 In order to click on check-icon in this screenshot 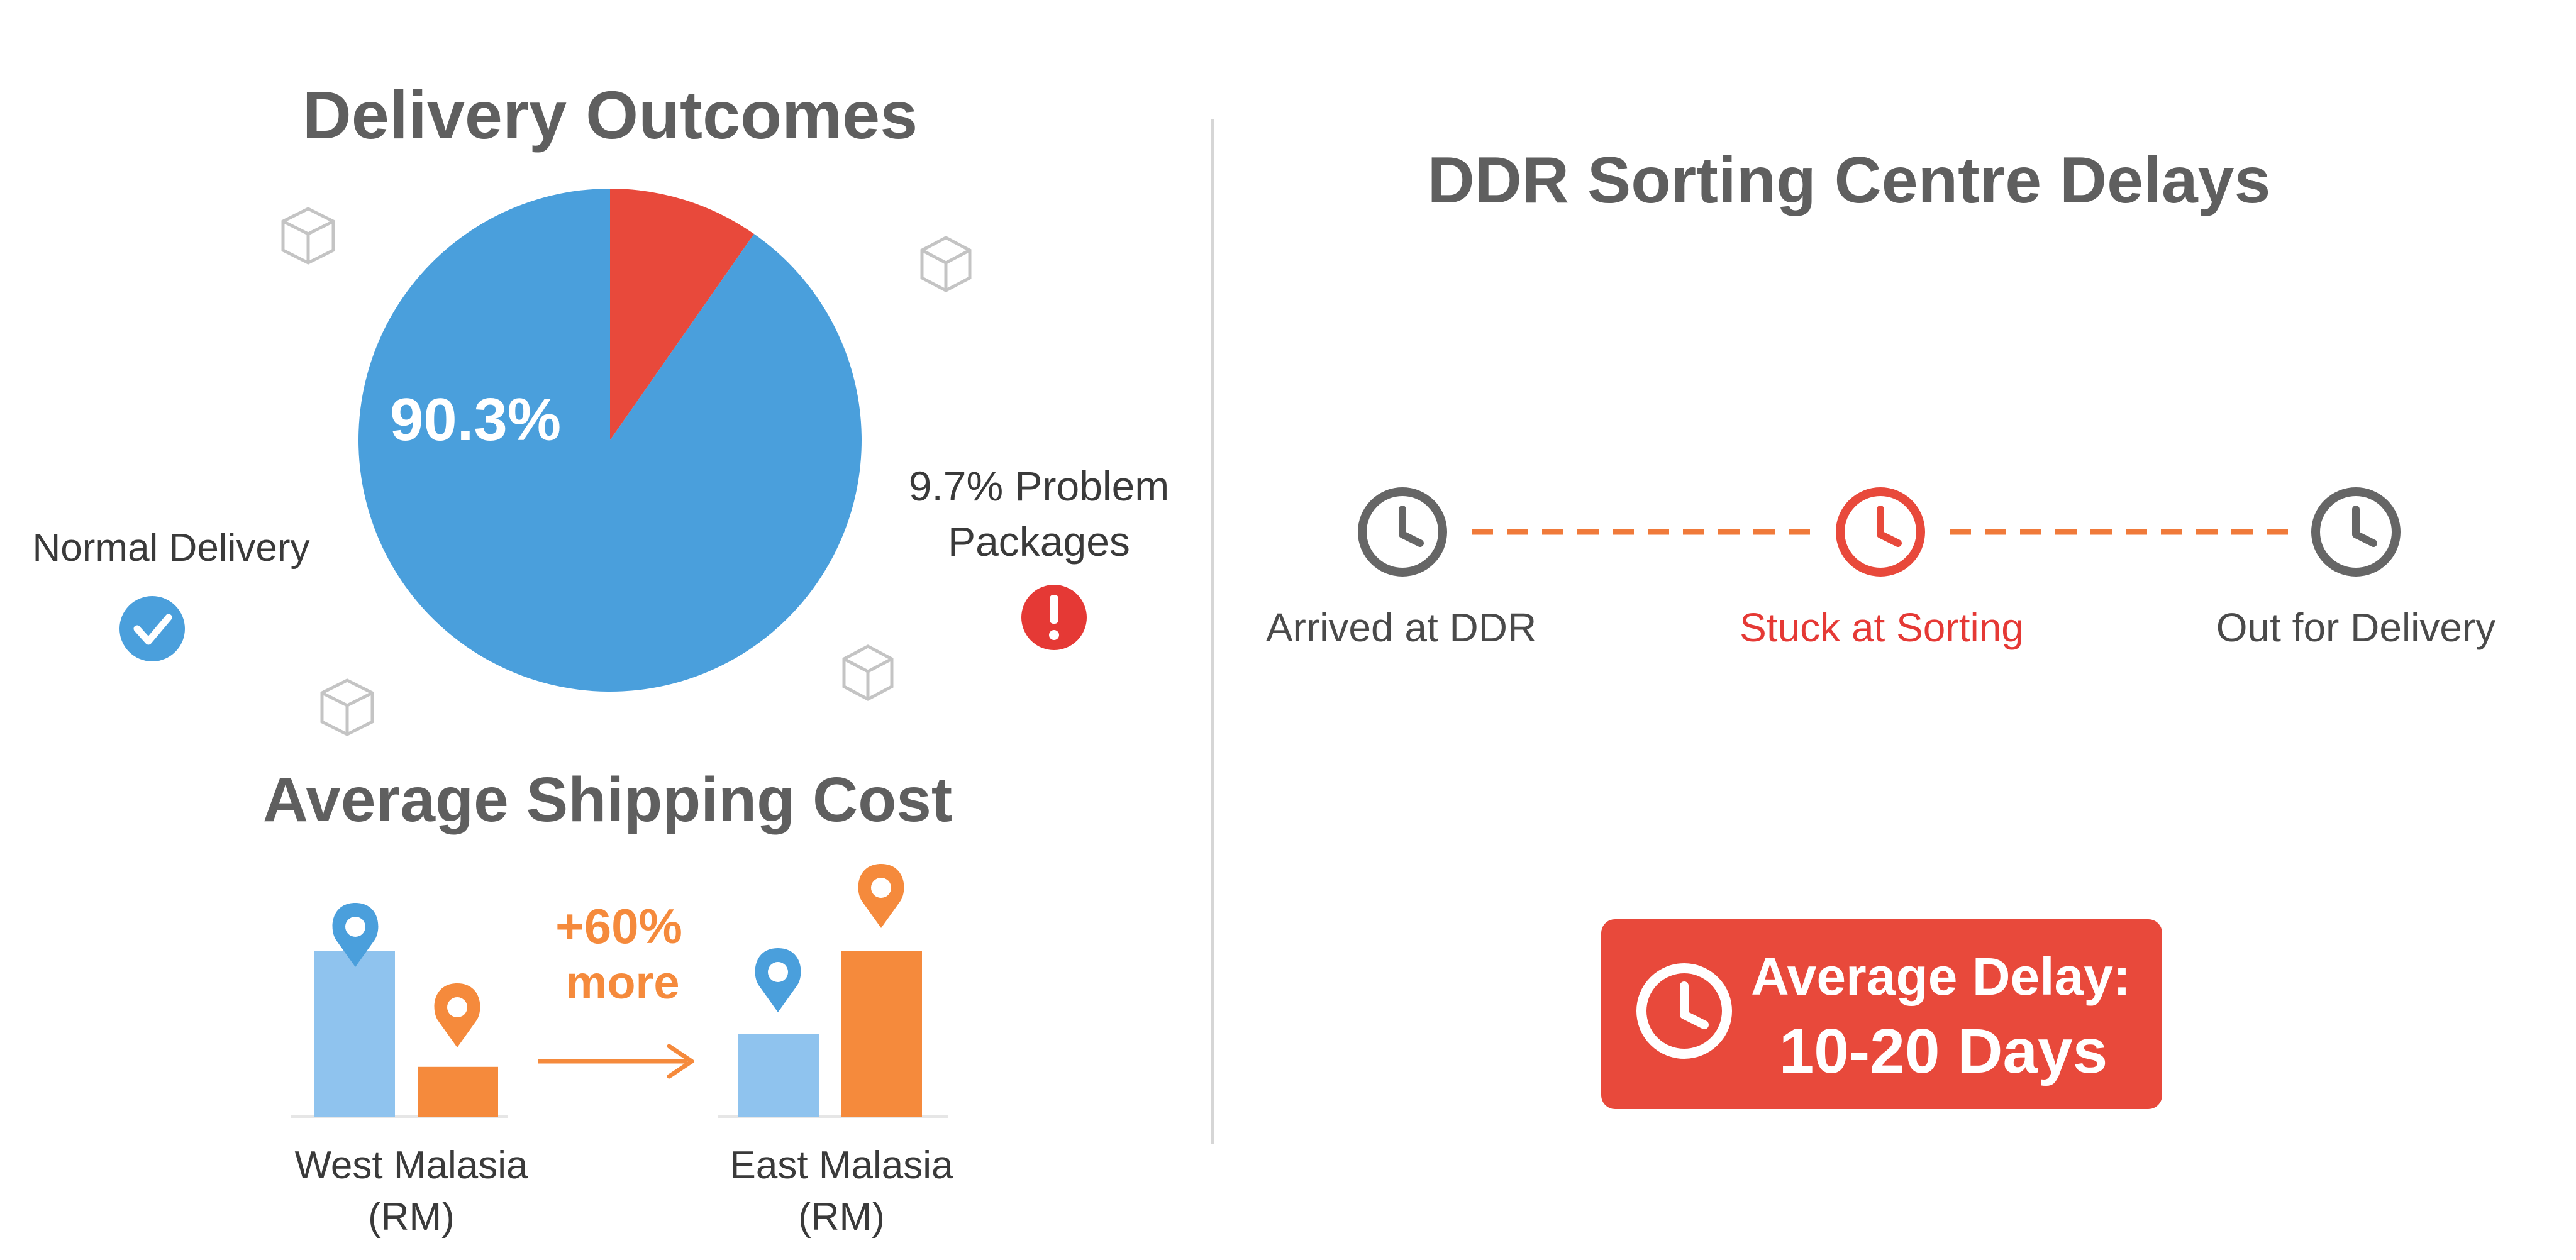, I will do `click(152, 628)`.